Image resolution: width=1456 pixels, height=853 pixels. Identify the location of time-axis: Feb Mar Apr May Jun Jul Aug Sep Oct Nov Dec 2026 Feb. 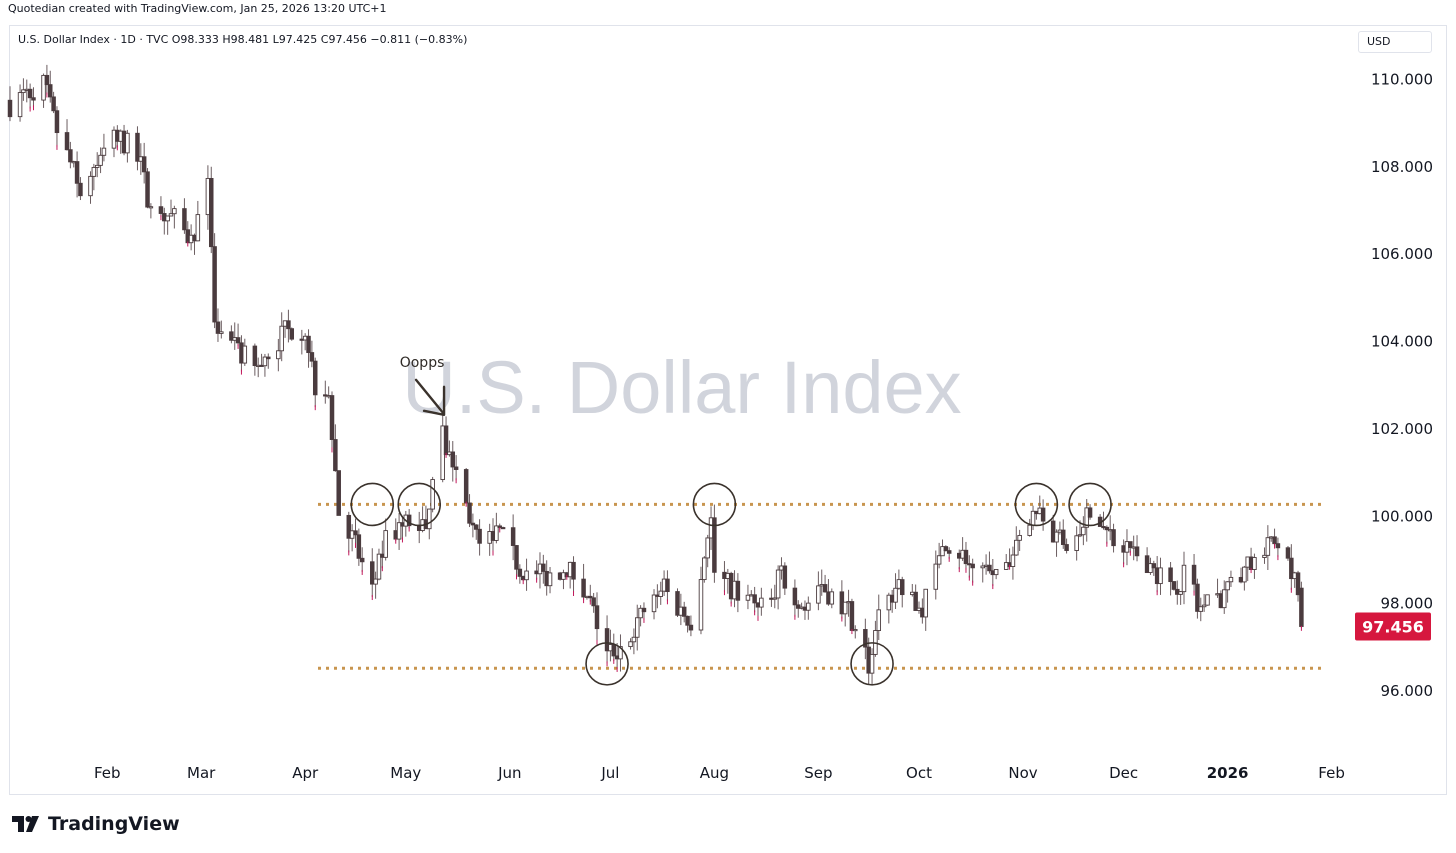
(719, 773).